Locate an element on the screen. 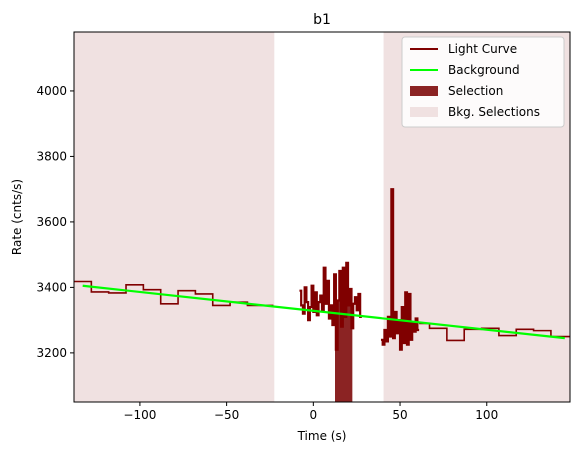 Image resolution: width=583 pixels, height=455 pixels. x-axis-ticks: −100 −50 0 50 100 is located at coordinates (310, 412).